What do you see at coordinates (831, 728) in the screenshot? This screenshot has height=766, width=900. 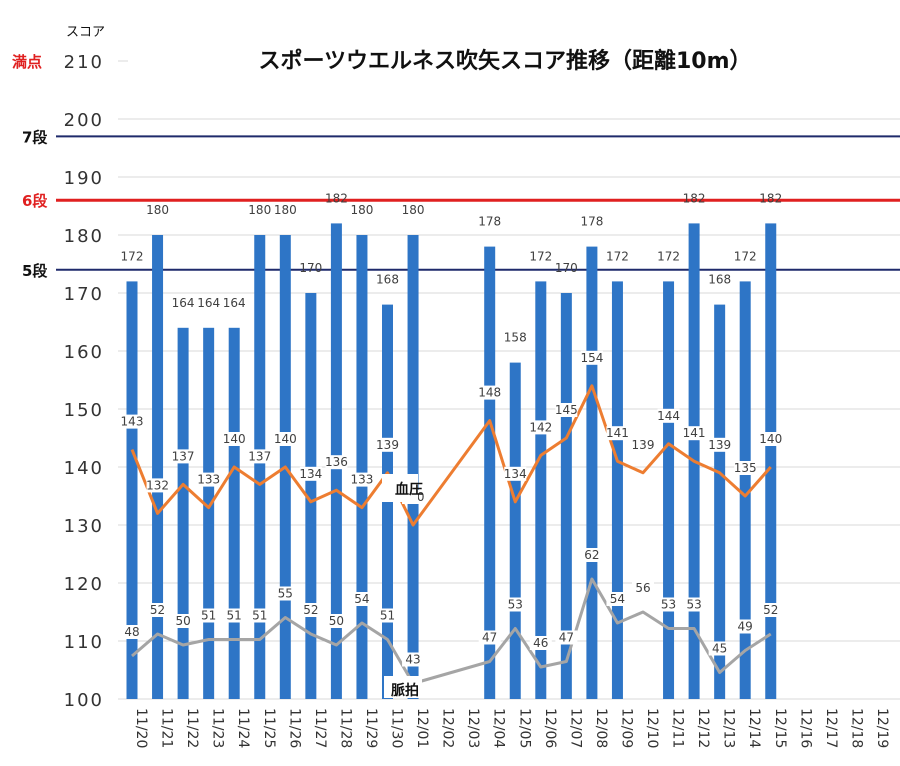 I see `x-tick-label: 12/17` at bounding box center [831, 728].